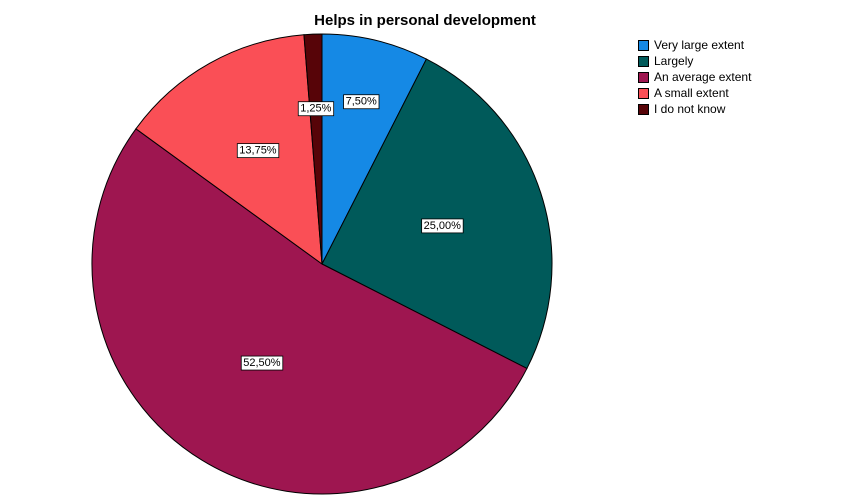 The image size is (850, 500). What do you see at coordinates (229, 150) in the screenshot?
I see `pie-slice-a-small-extent` at bounding box center [229, 150].